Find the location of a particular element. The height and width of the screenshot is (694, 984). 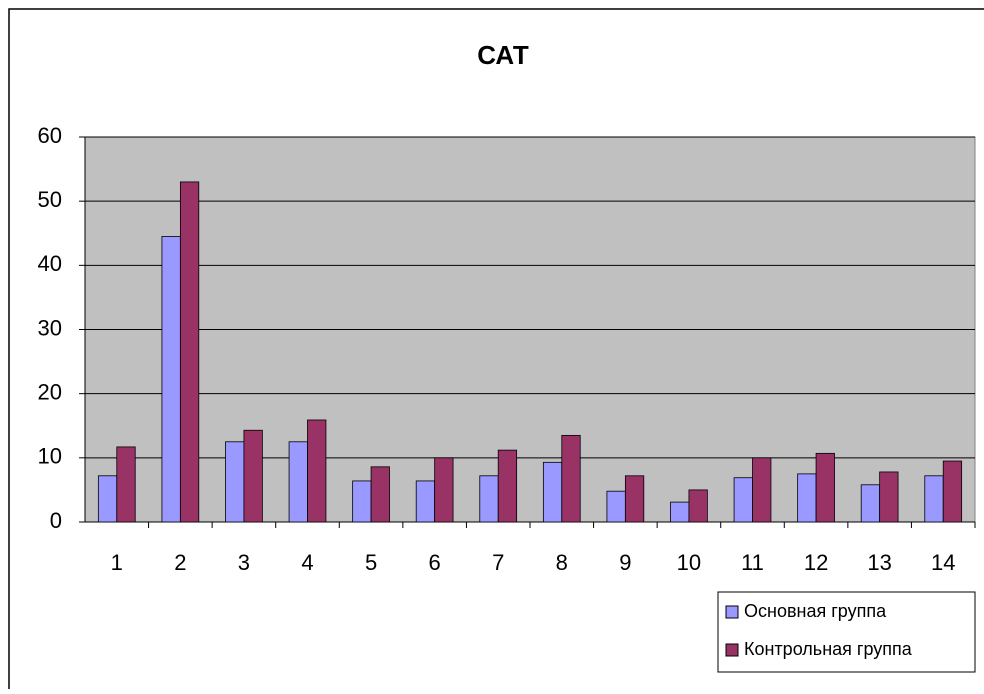

legend-label: Основная группа is located at coordinates (815, 611).